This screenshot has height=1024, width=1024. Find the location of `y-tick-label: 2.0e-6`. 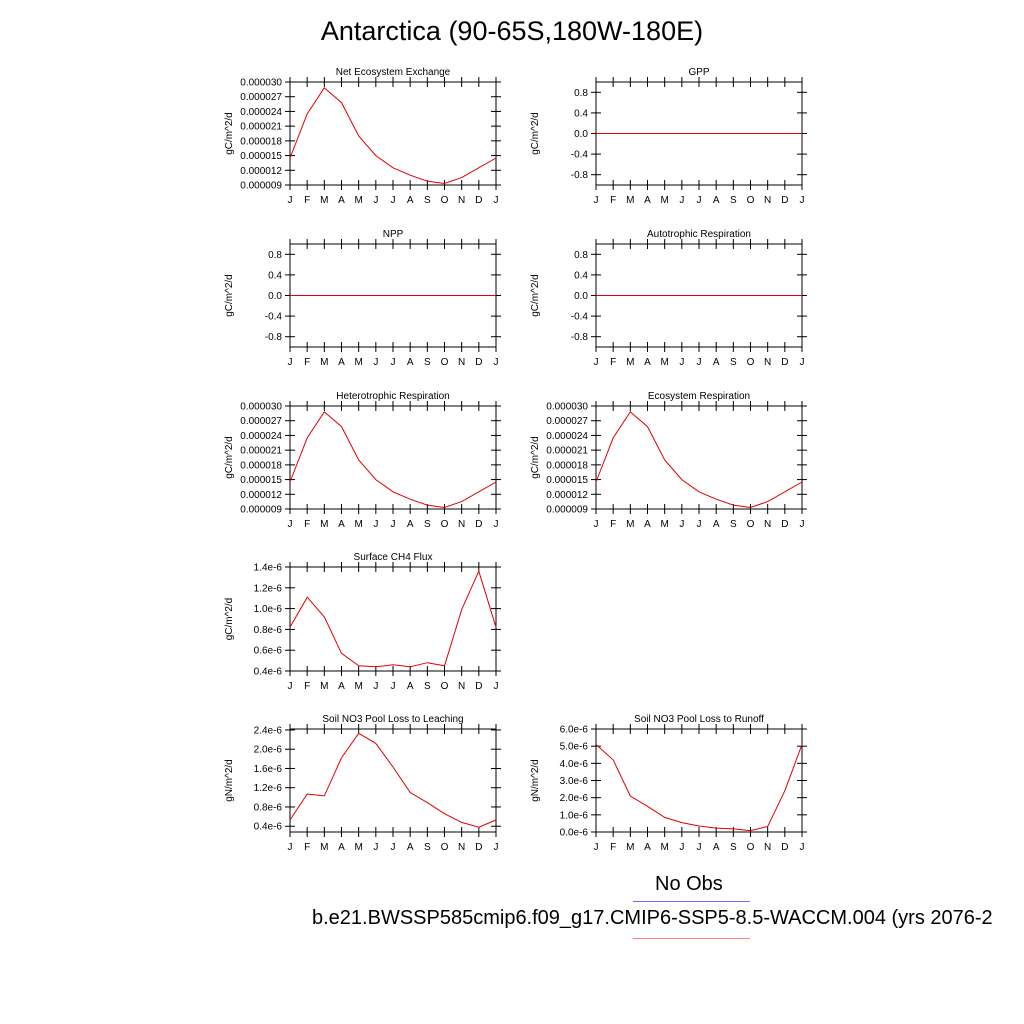

y-tick-label: 2.0e-6 is located at coordinates (268, 750).